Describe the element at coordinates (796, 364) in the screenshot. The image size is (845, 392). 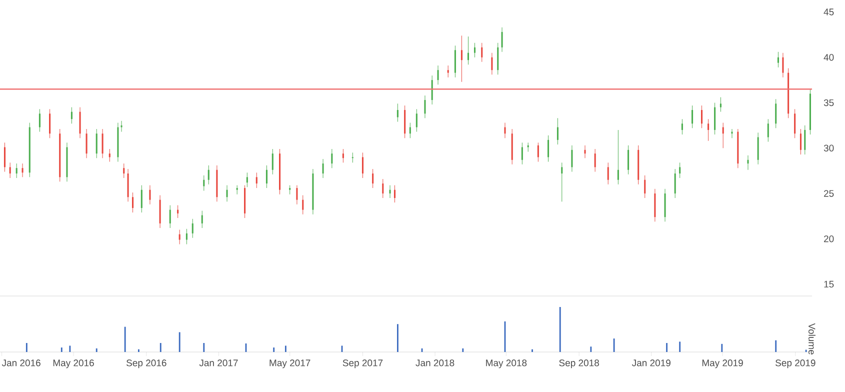
I see `x-tick-label: Sep 2019` at that location.